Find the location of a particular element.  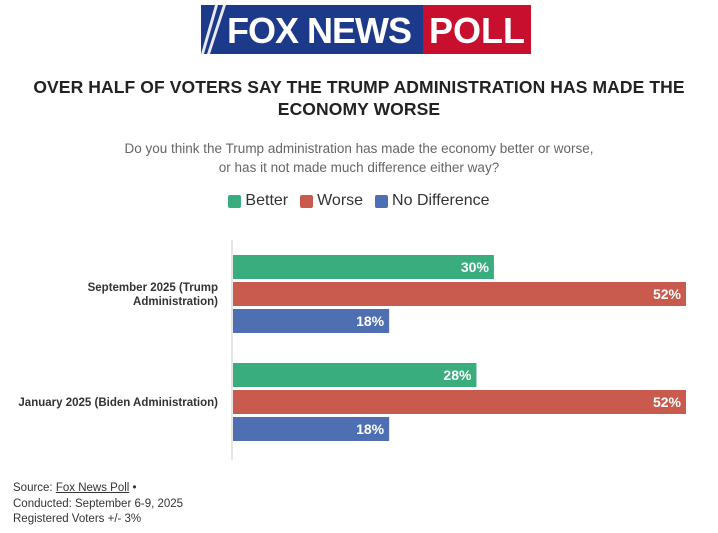

source-prefix: Source: is located at coordinates (34, 488).